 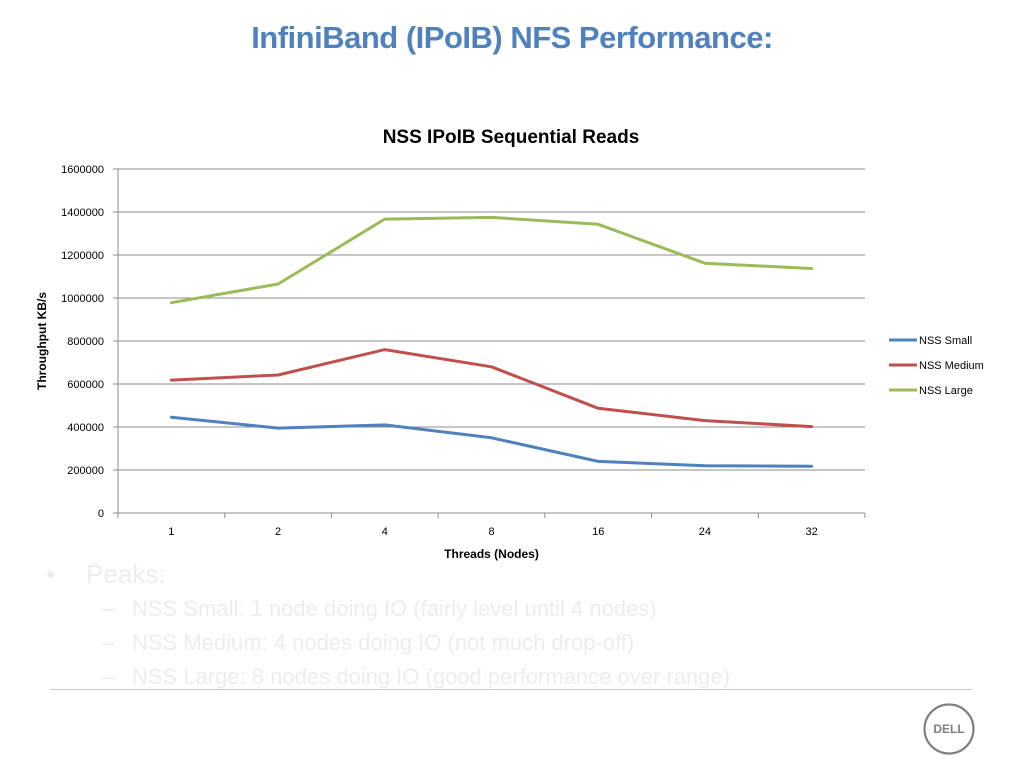 I want to click on y-tick-label: 0, so click(x=101, y=514).